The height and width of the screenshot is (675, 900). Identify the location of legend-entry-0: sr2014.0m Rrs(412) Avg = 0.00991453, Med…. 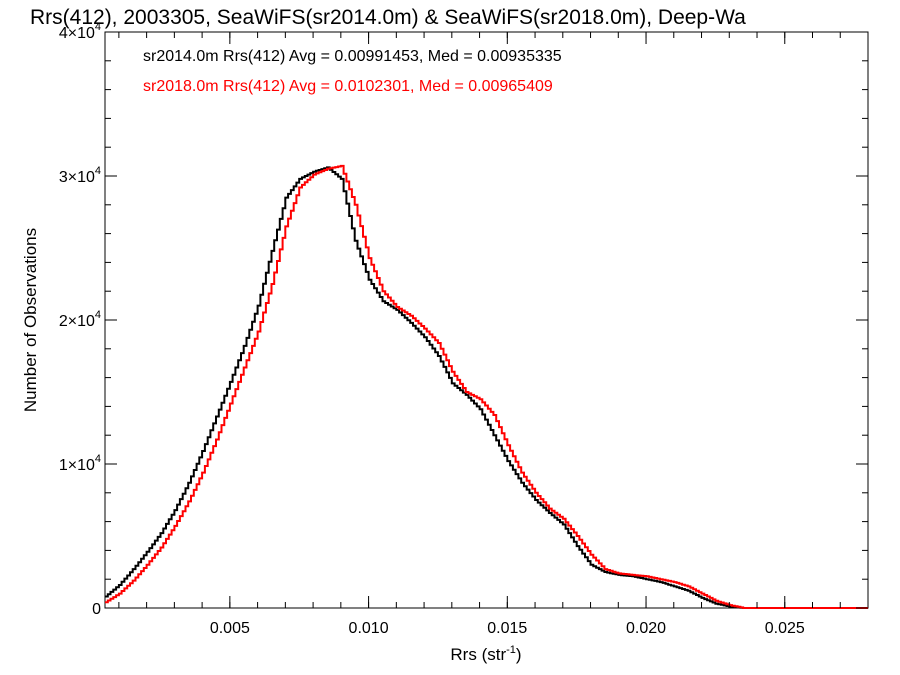
(352, 56).